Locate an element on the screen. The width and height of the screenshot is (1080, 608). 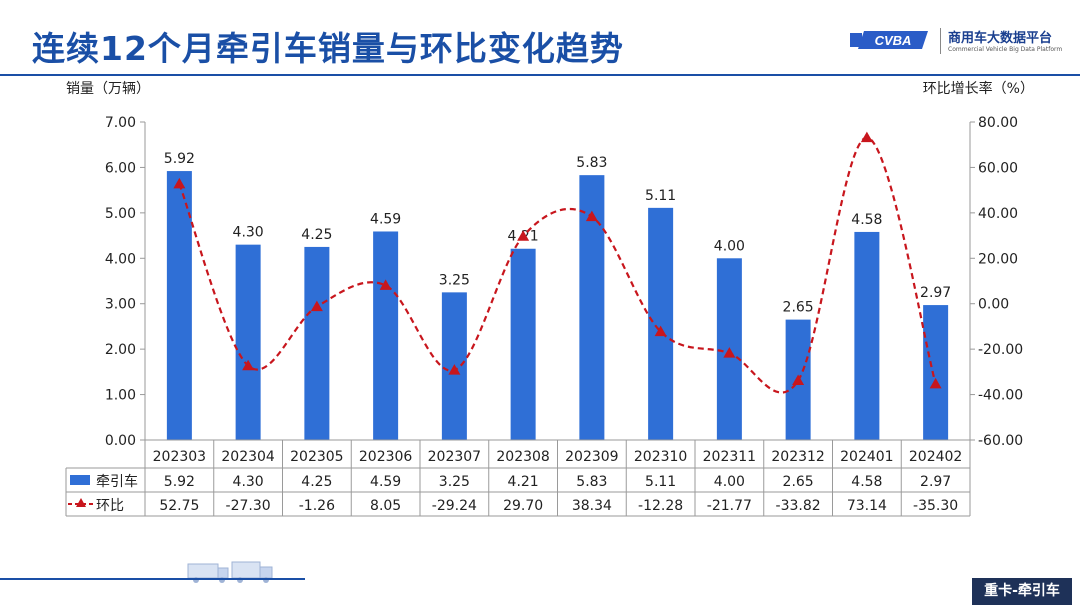
logo-subtitle: Commercial Vehicle Big Data Platform is located at coordinates (1005, 49).